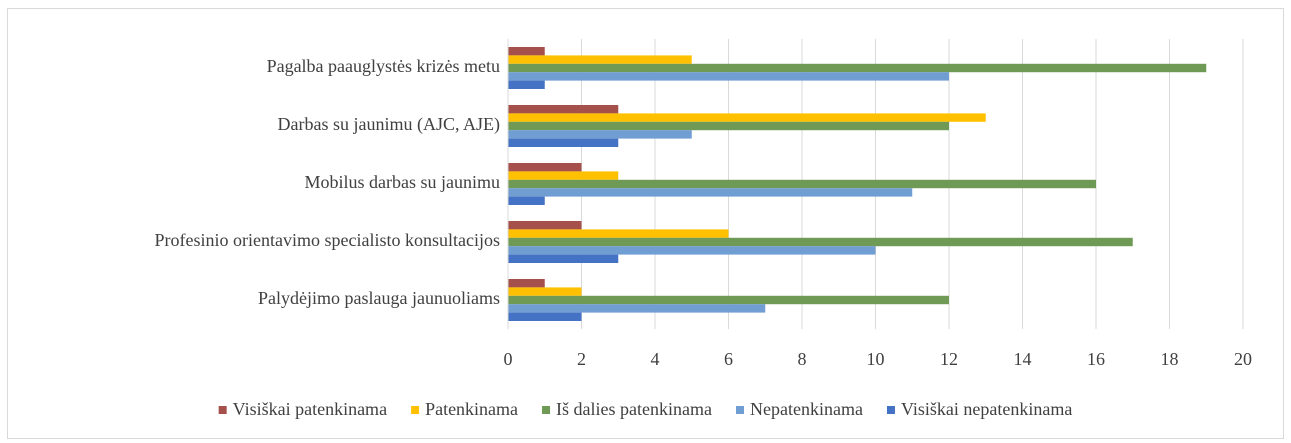  What do you see at coordinates (508, 359) in the screenshot?
I see `x-tick-label: 0` at bounding box center [508, 359].